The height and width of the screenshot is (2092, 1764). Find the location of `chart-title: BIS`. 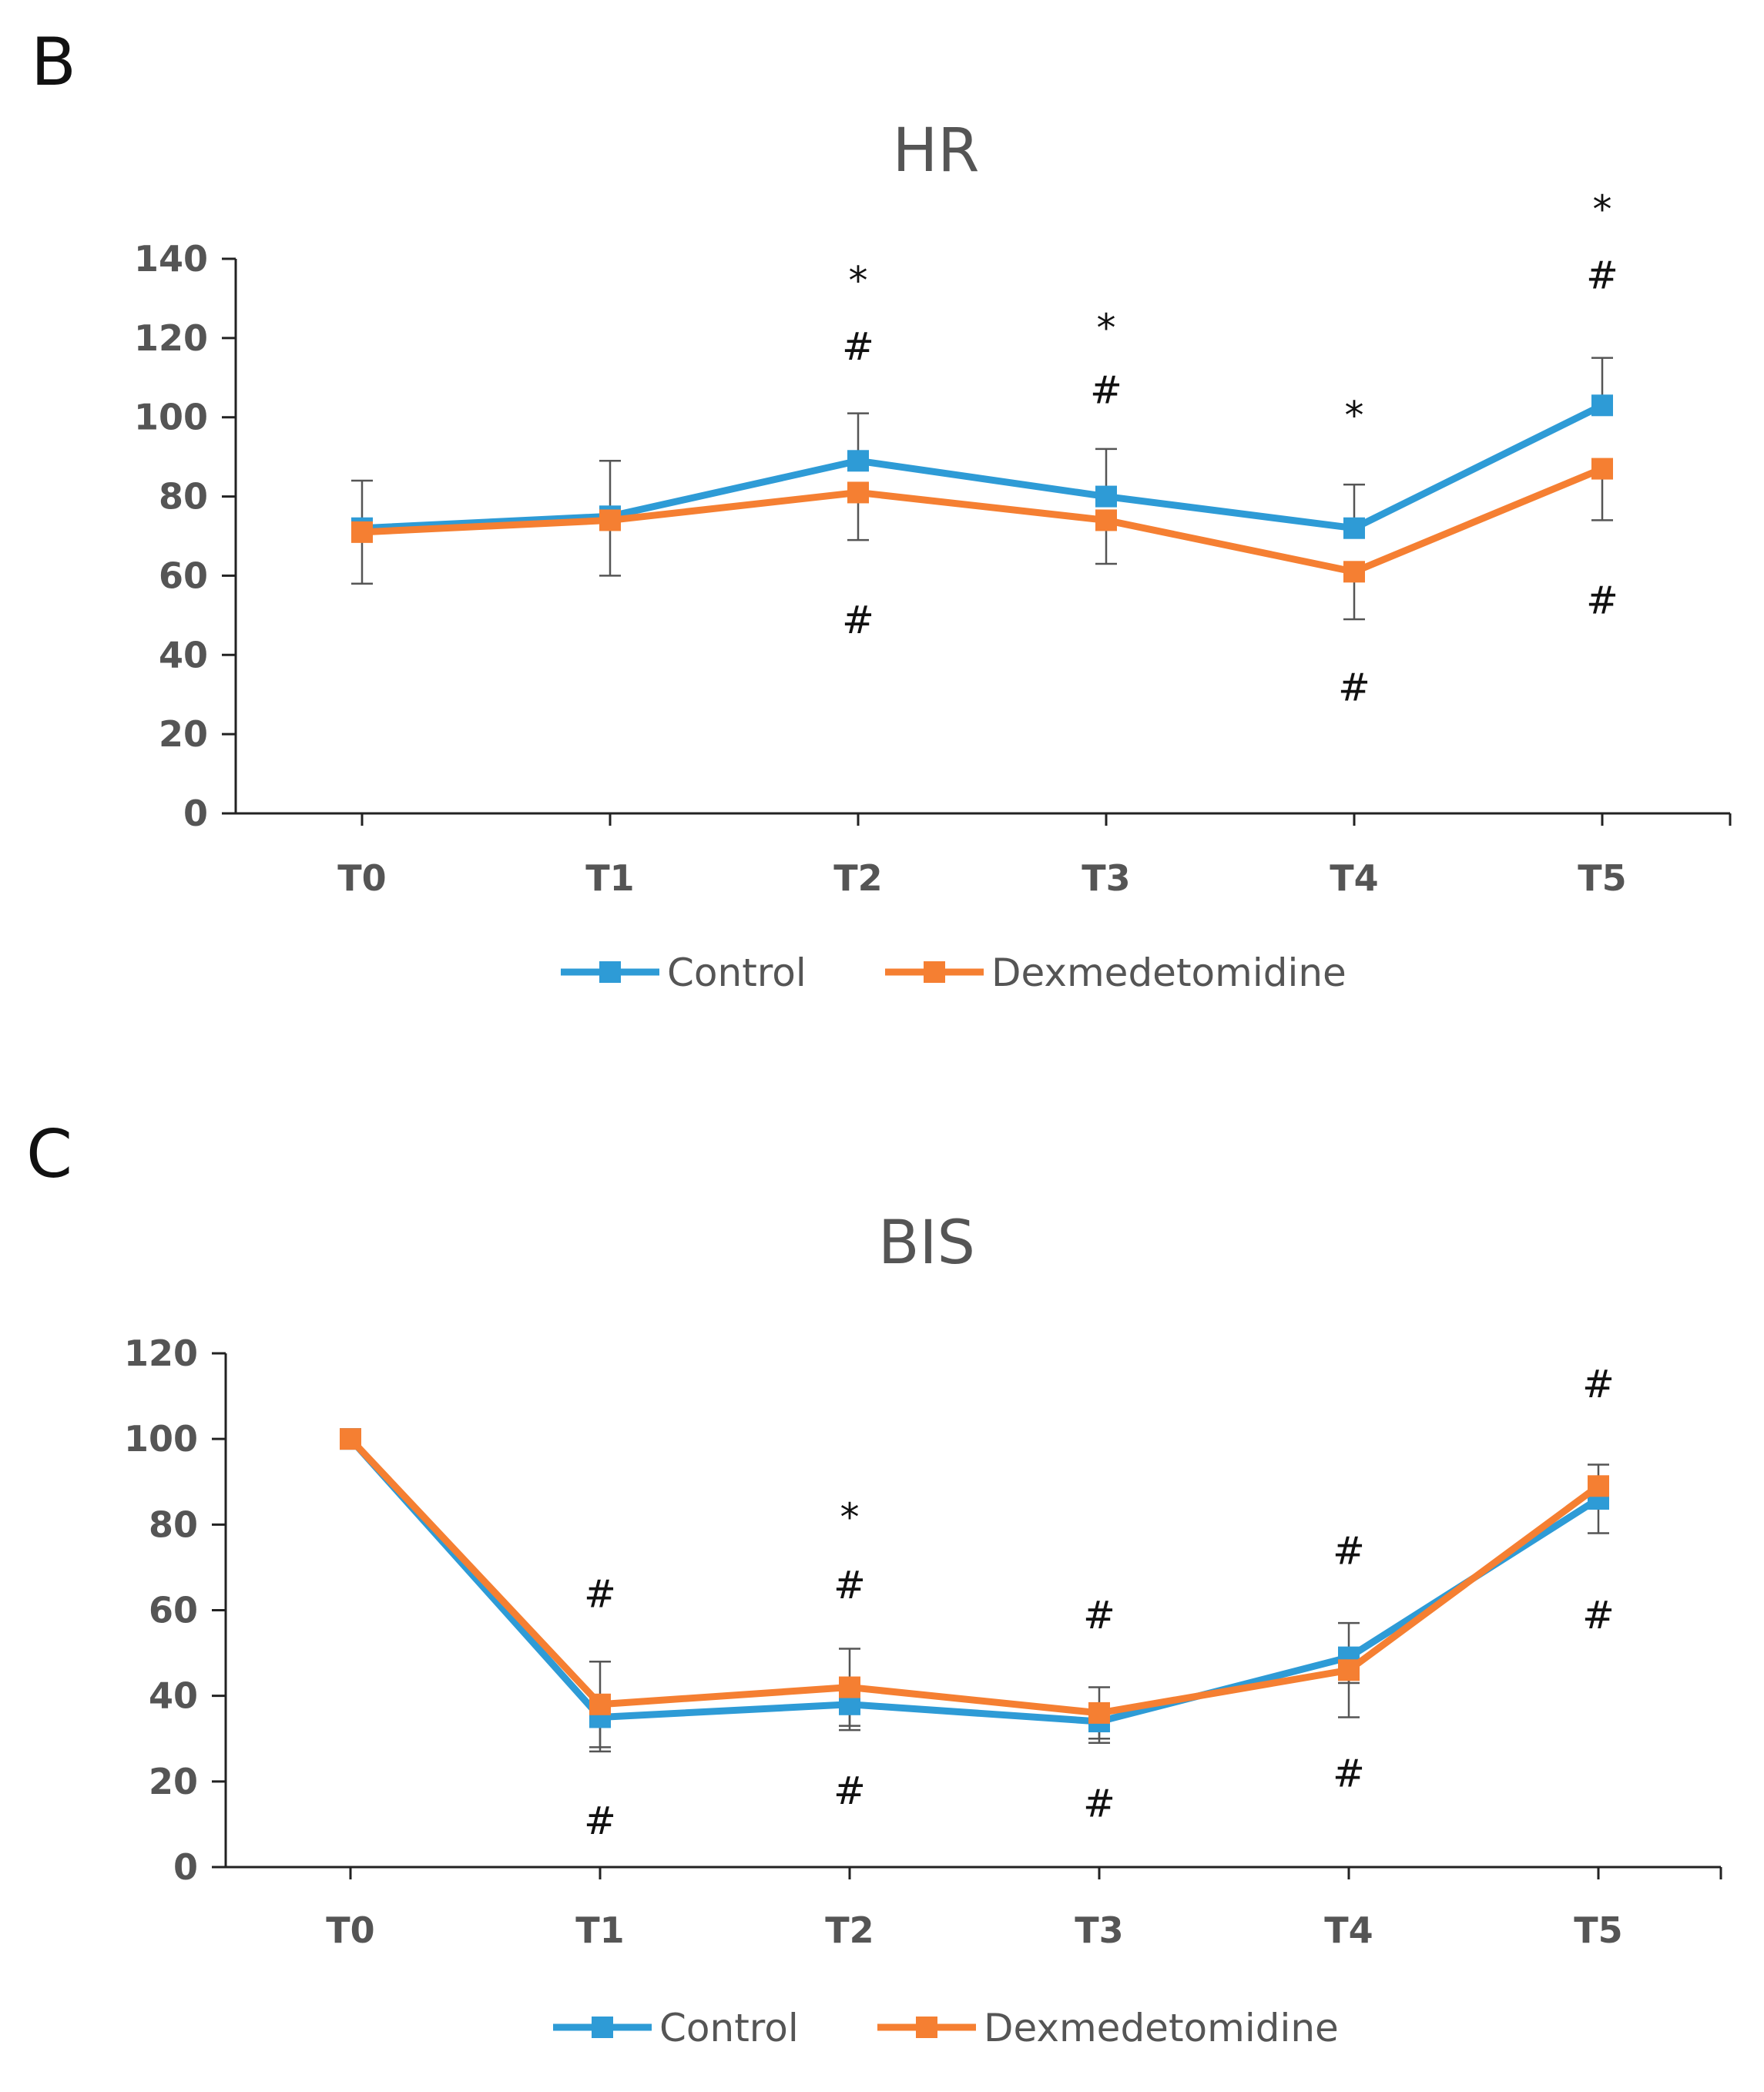

chart-title: BIS is located at coordinates (926, 1243).